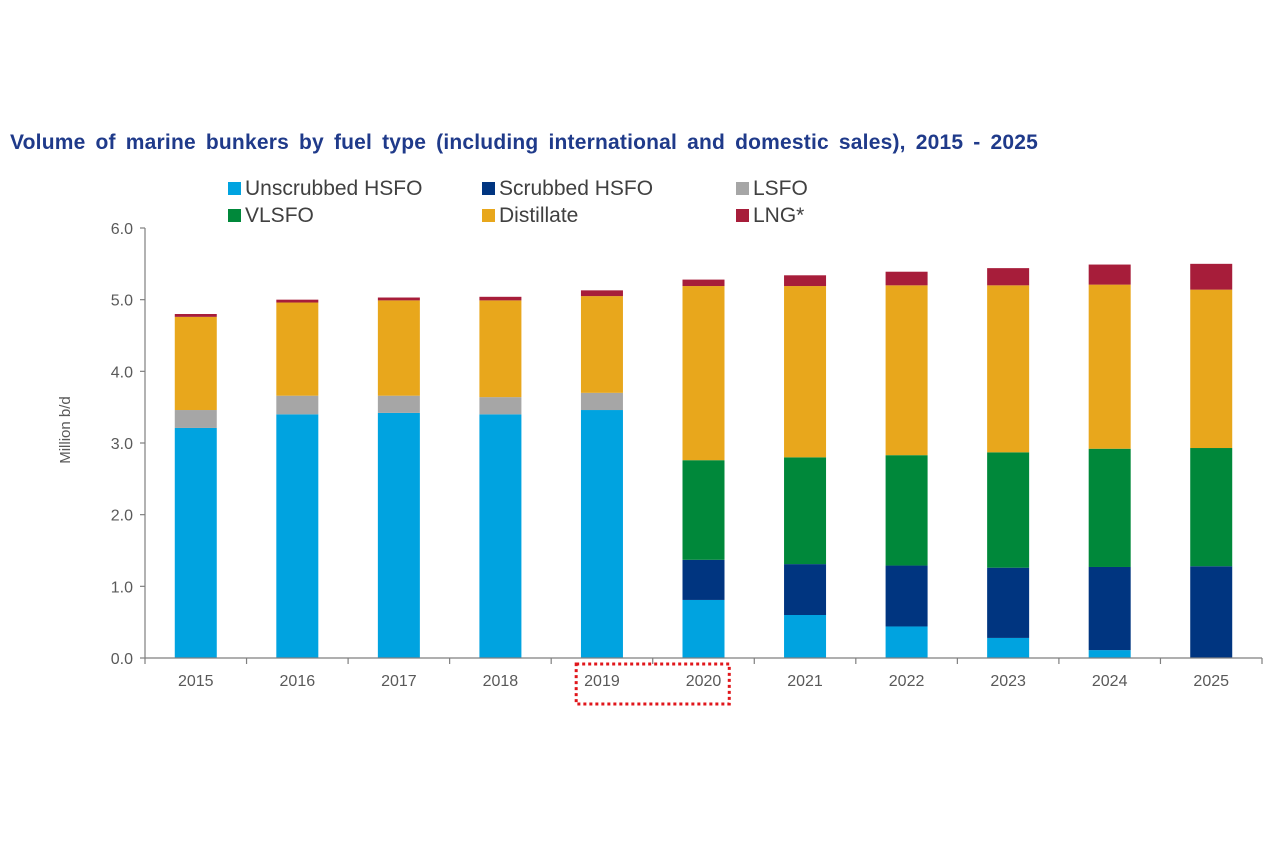  I want to click on y-tick-label: 4.0, so click(122, 372).